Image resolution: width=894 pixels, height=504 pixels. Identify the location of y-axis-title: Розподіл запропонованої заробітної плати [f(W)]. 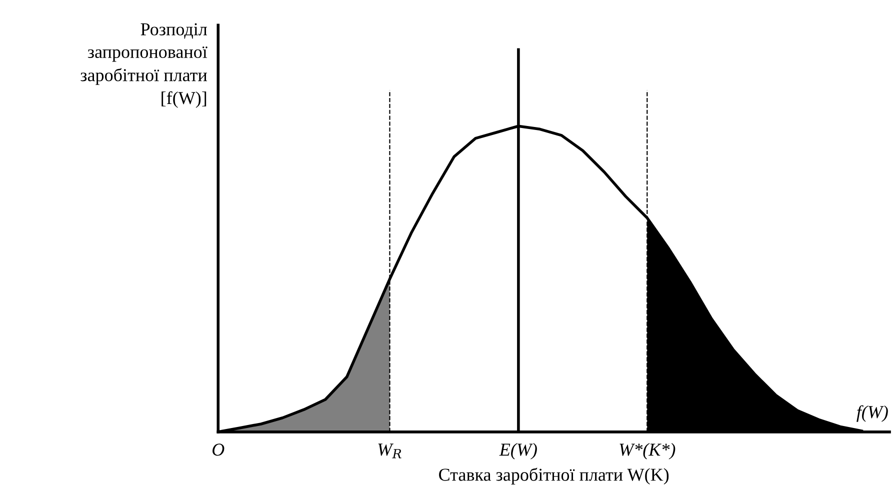
(144, 65).